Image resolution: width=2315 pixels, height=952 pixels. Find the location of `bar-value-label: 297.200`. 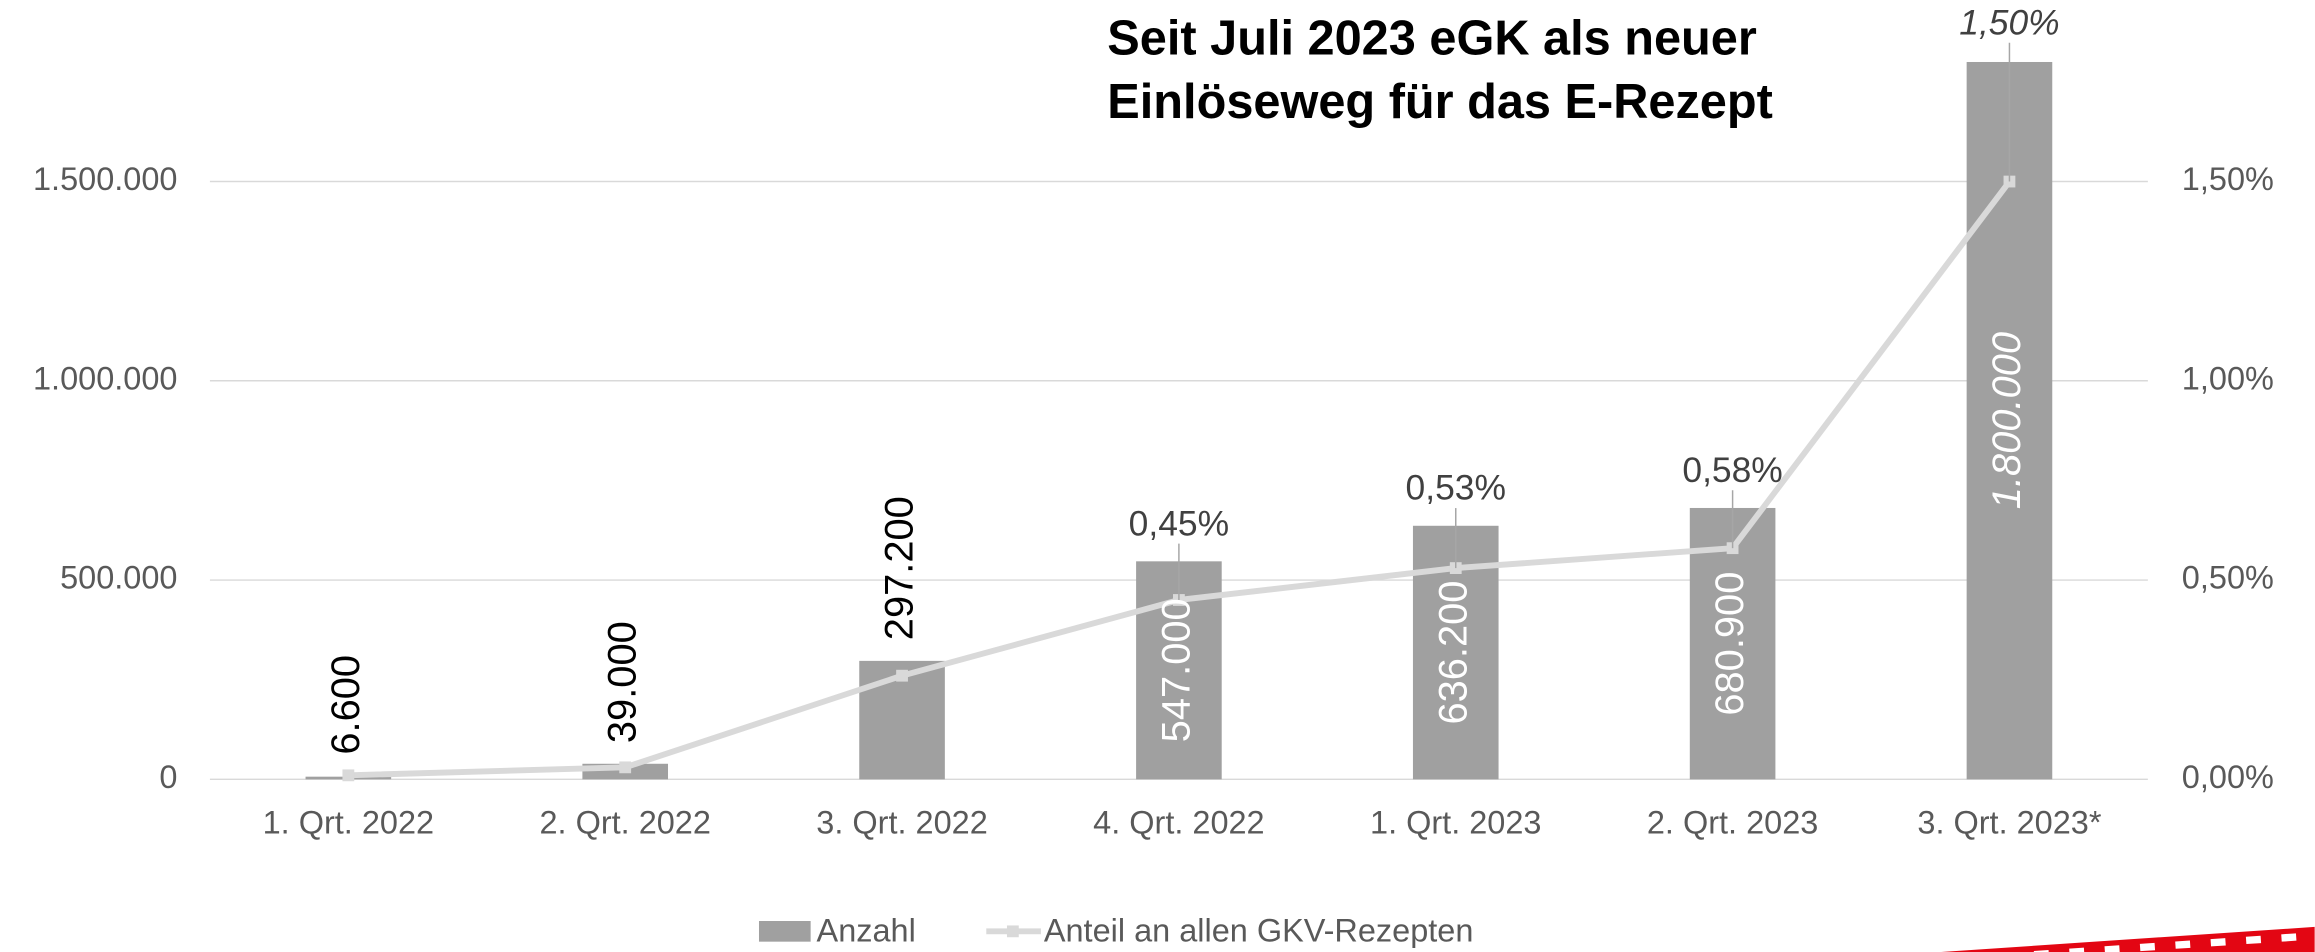

bar-value-label: 297.200 is located at coordinates (900, 568).